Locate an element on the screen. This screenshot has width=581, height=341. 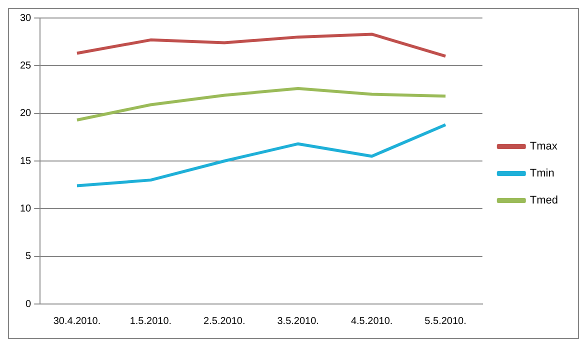
y-tick-label: 15 is located at coordinates (26, 161).